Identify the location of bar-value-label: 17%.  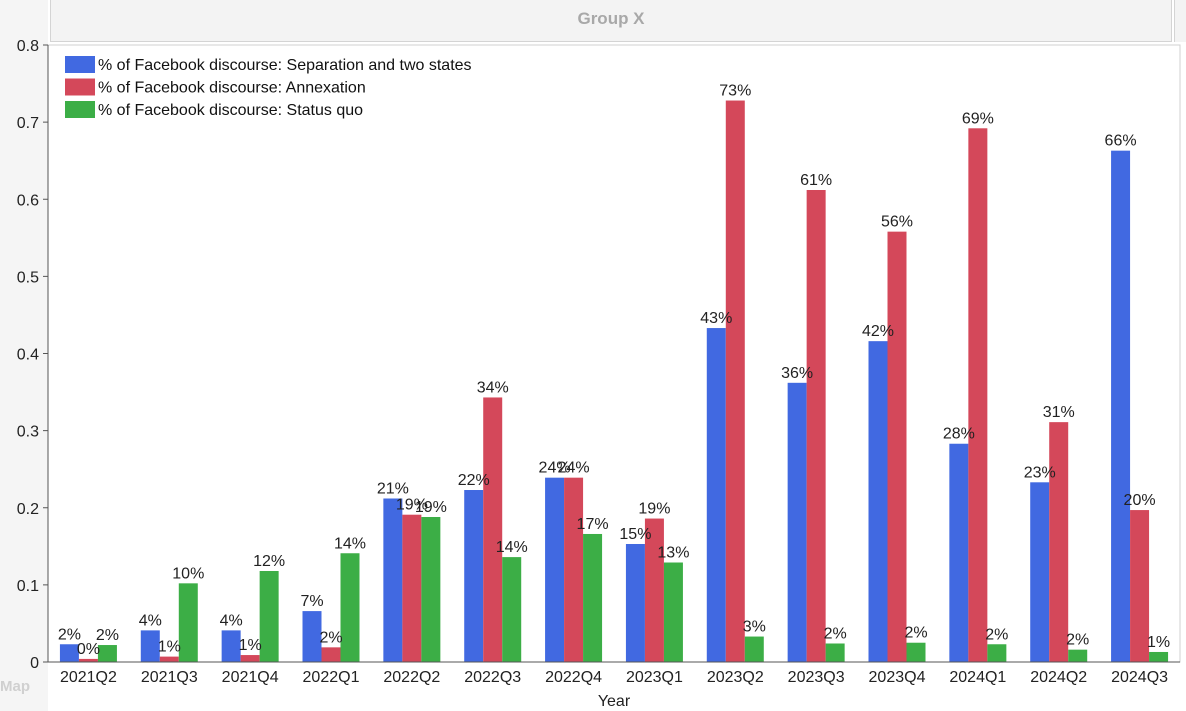
(593, 524).